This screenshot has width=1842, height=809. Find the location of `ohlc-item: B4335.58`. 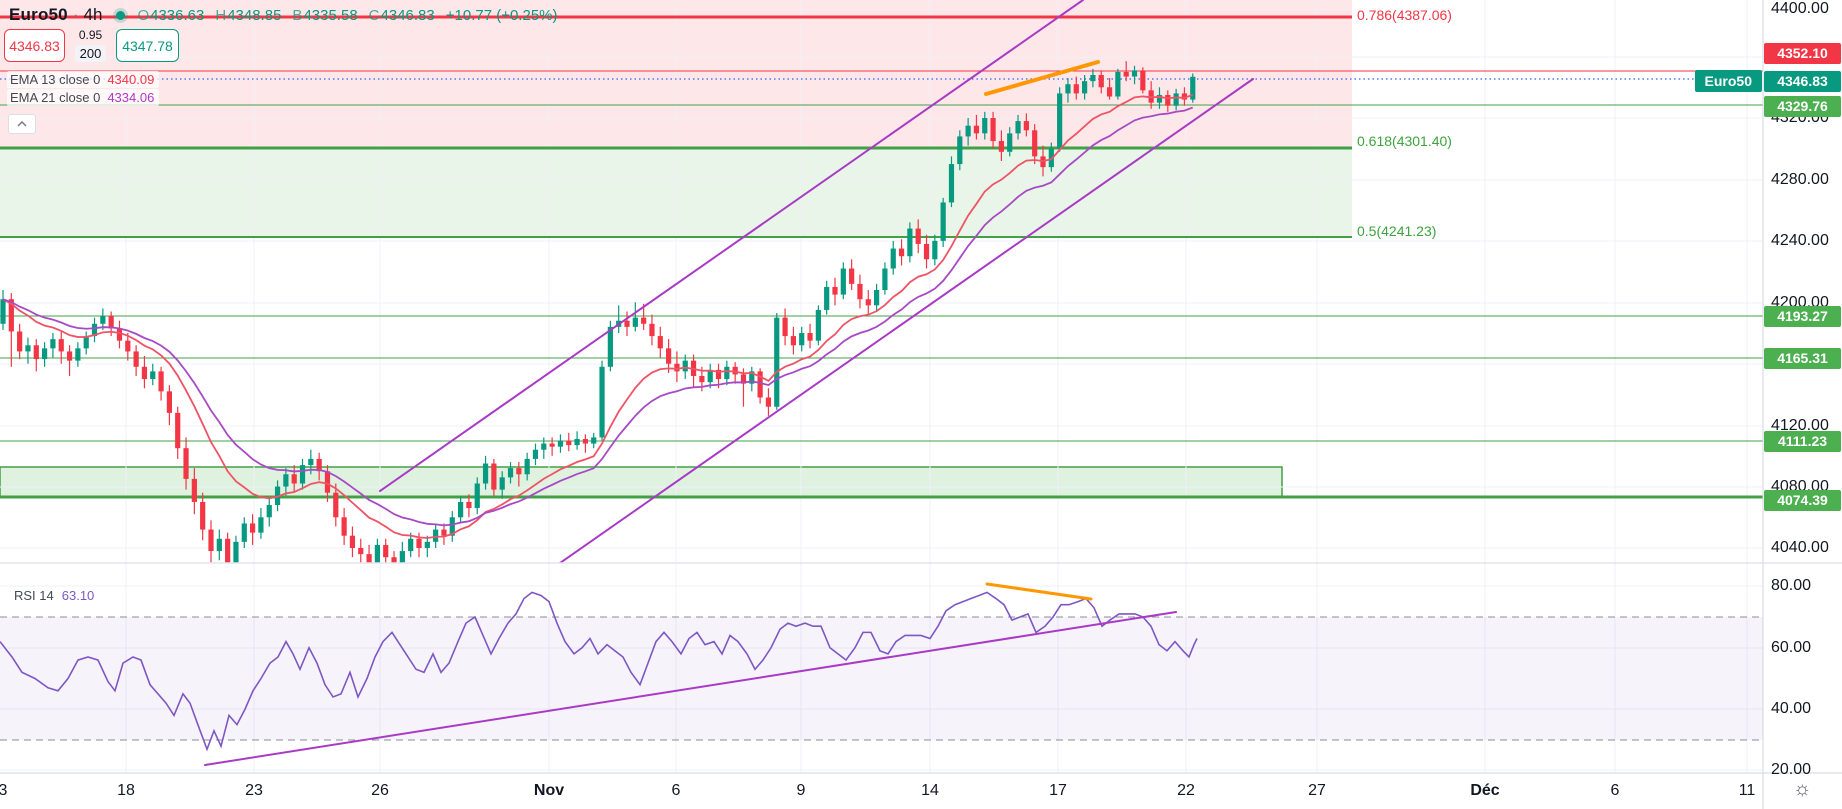

ohlc-item: B4335.58 is located at coordinates (325, 15).